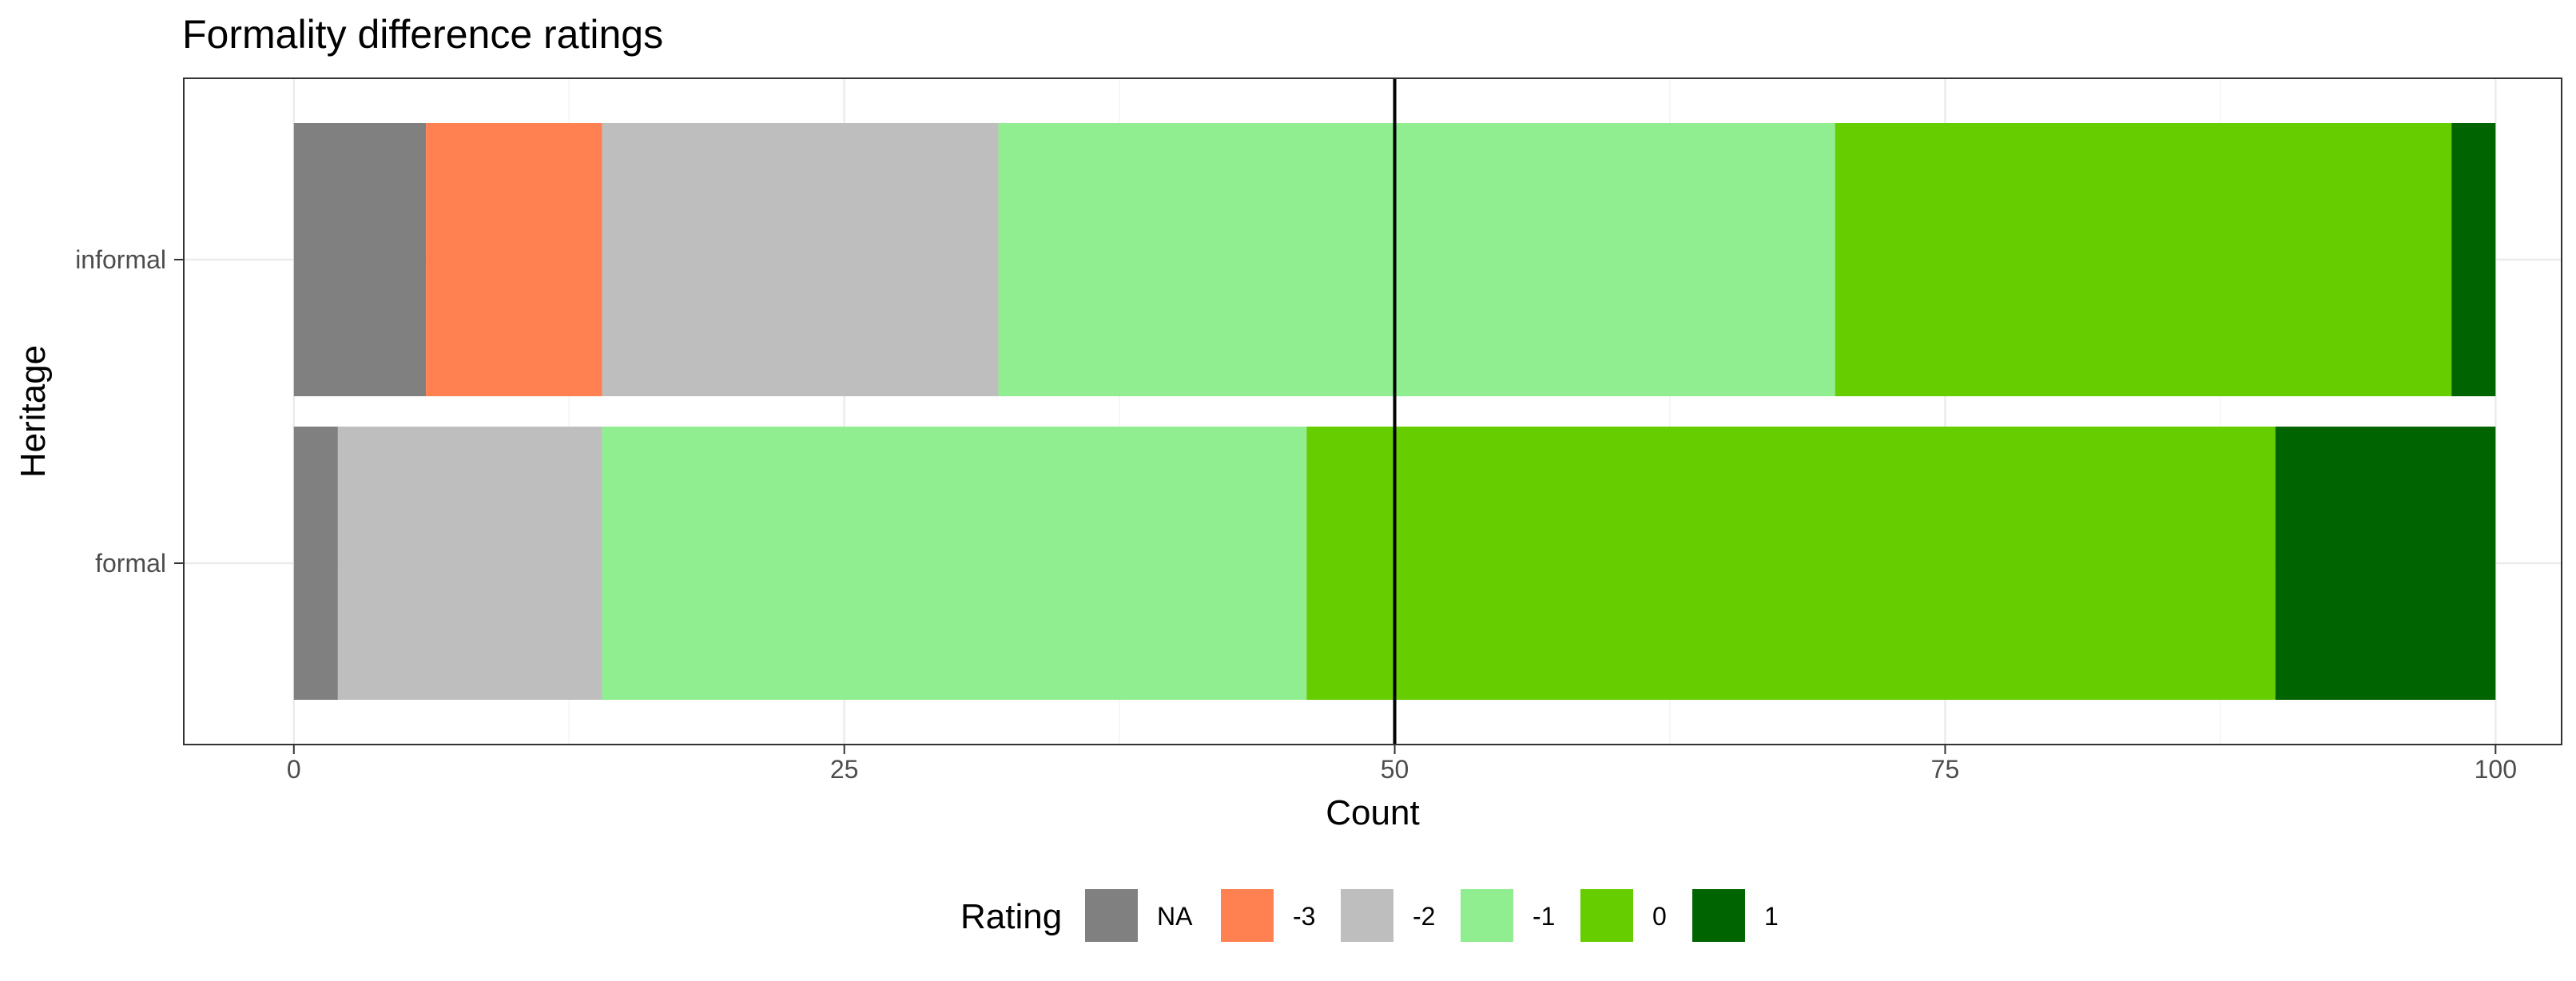  I want to click on x-tick-label: 0, so click(294, 769).